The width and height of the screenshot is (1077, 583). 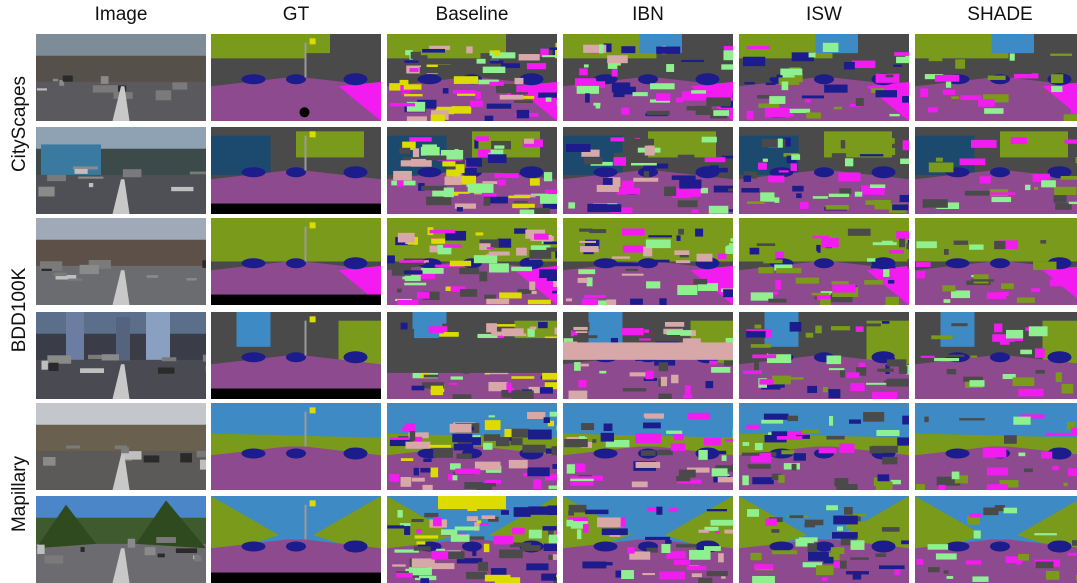 I want to click on column-header-isw: ISW, so click(x=824, y=15).